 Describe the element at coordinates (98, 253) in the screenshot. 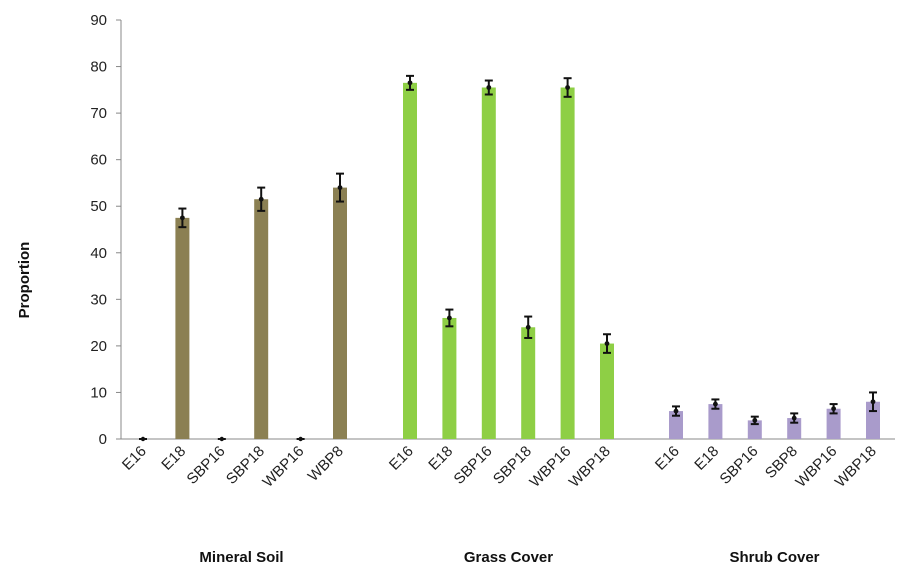

I see `y-tick-label: 40` at that location.